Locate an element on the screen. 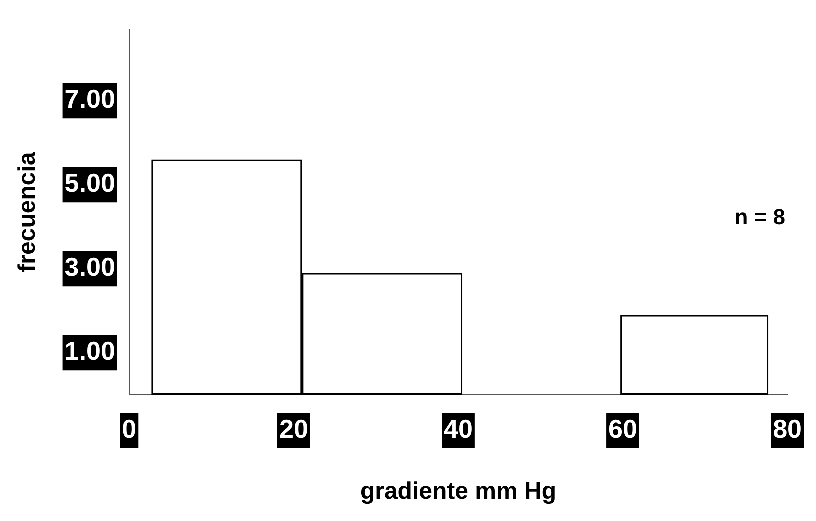 The height and width of the screenshot is (521, 816). y-tick-label: 7.00 is located at coordinates (90, 99).